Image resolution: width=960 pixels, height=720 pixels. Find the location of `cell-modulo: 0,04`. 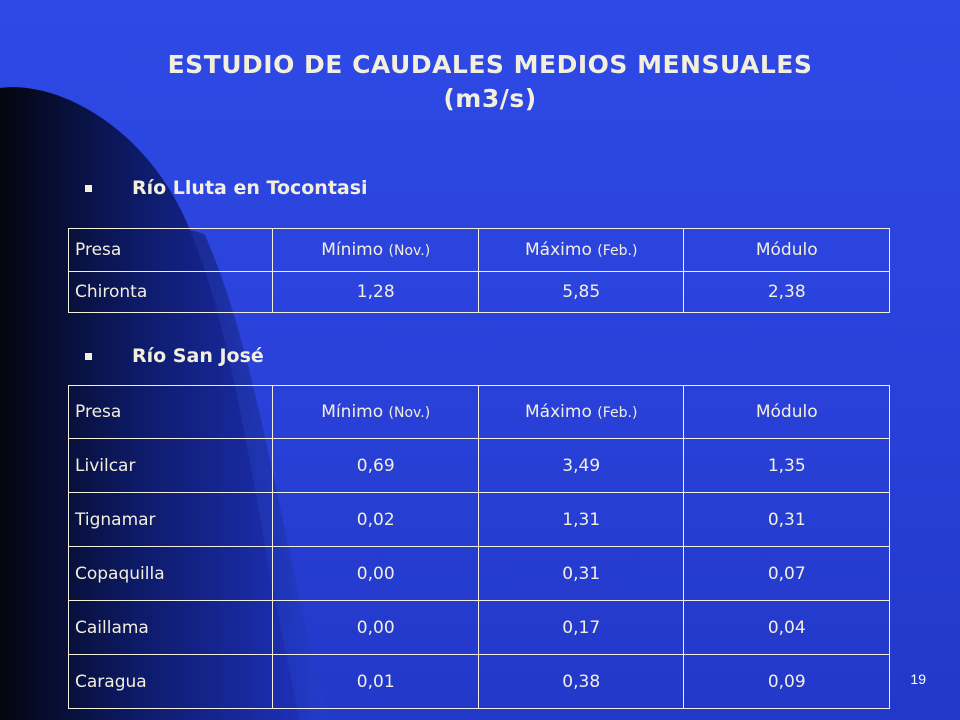

cell-modulo: 0,04 is located at coordinates (786, 627).